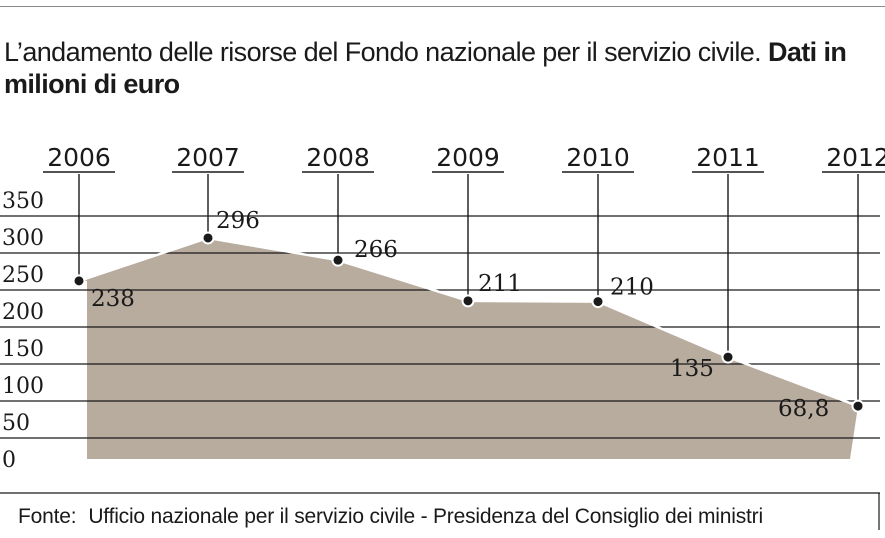 The height and width of the screenshot is (538, 885). I want to click on data-label: 135, so click(692, 369).